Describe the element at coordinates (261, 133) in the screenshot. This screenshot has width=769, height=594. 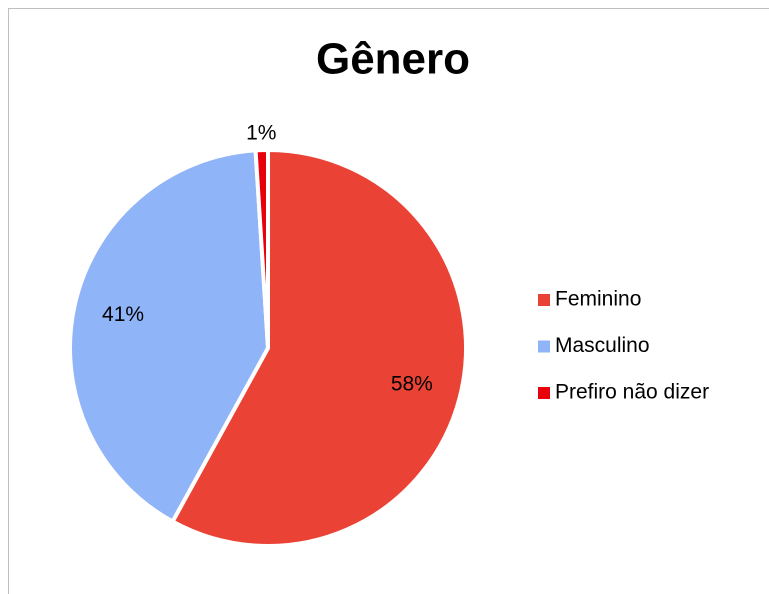
I see `data-label: 1%` at that location.